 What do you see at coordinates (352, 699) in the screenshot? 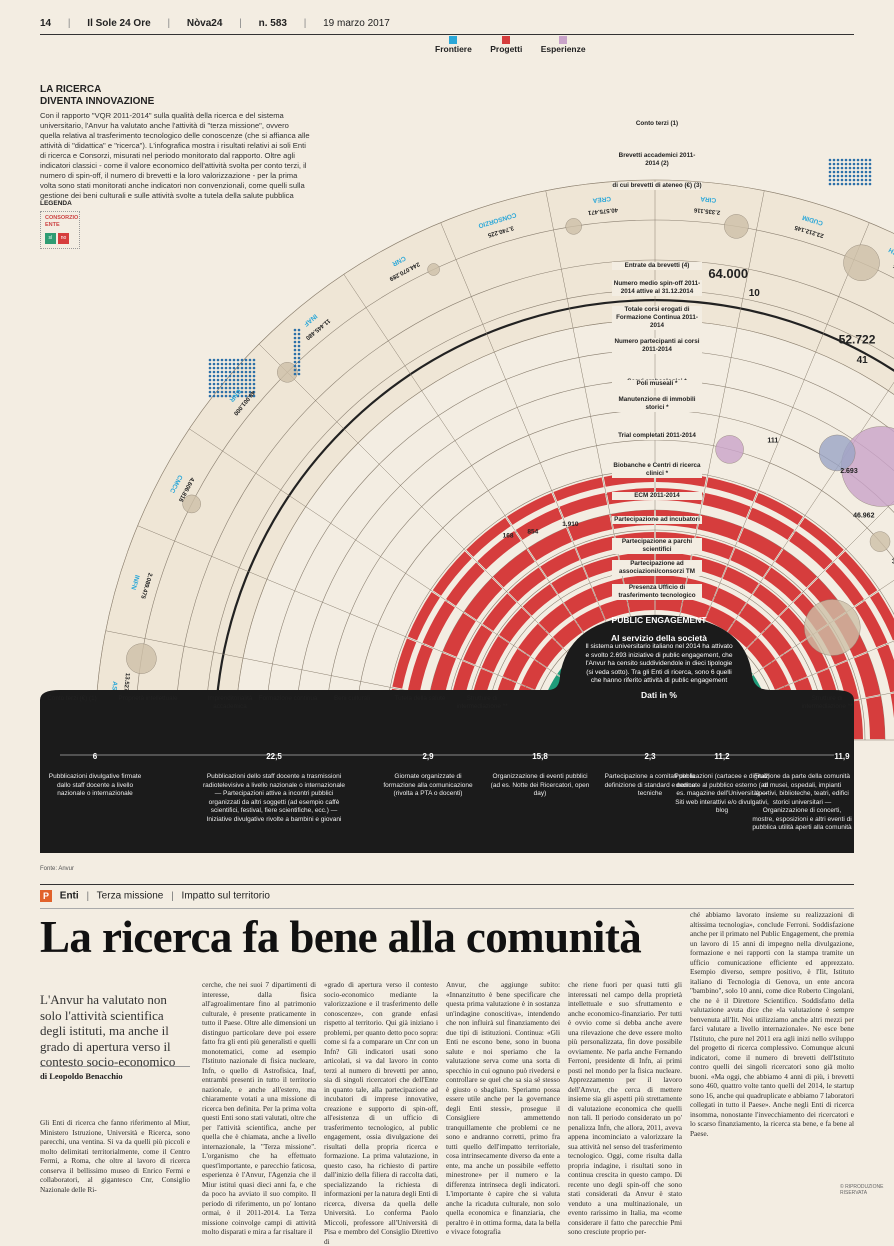
I see `column-footer-4: Beni culturali` at bounding box center [352, 699].